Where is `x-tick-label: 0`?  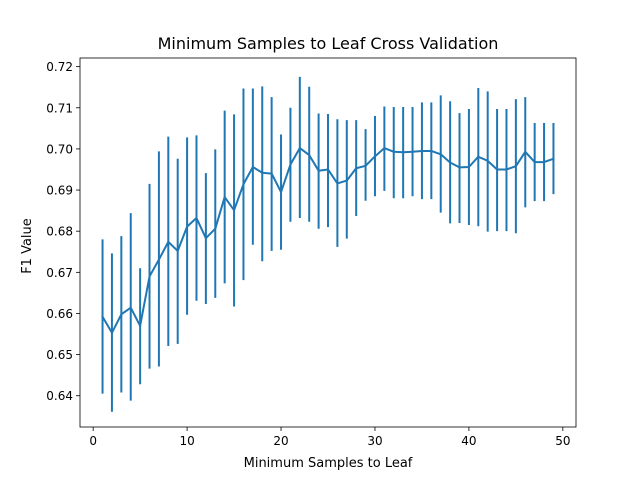 x-tick-label: 0 is located at coordinates (93, 441).